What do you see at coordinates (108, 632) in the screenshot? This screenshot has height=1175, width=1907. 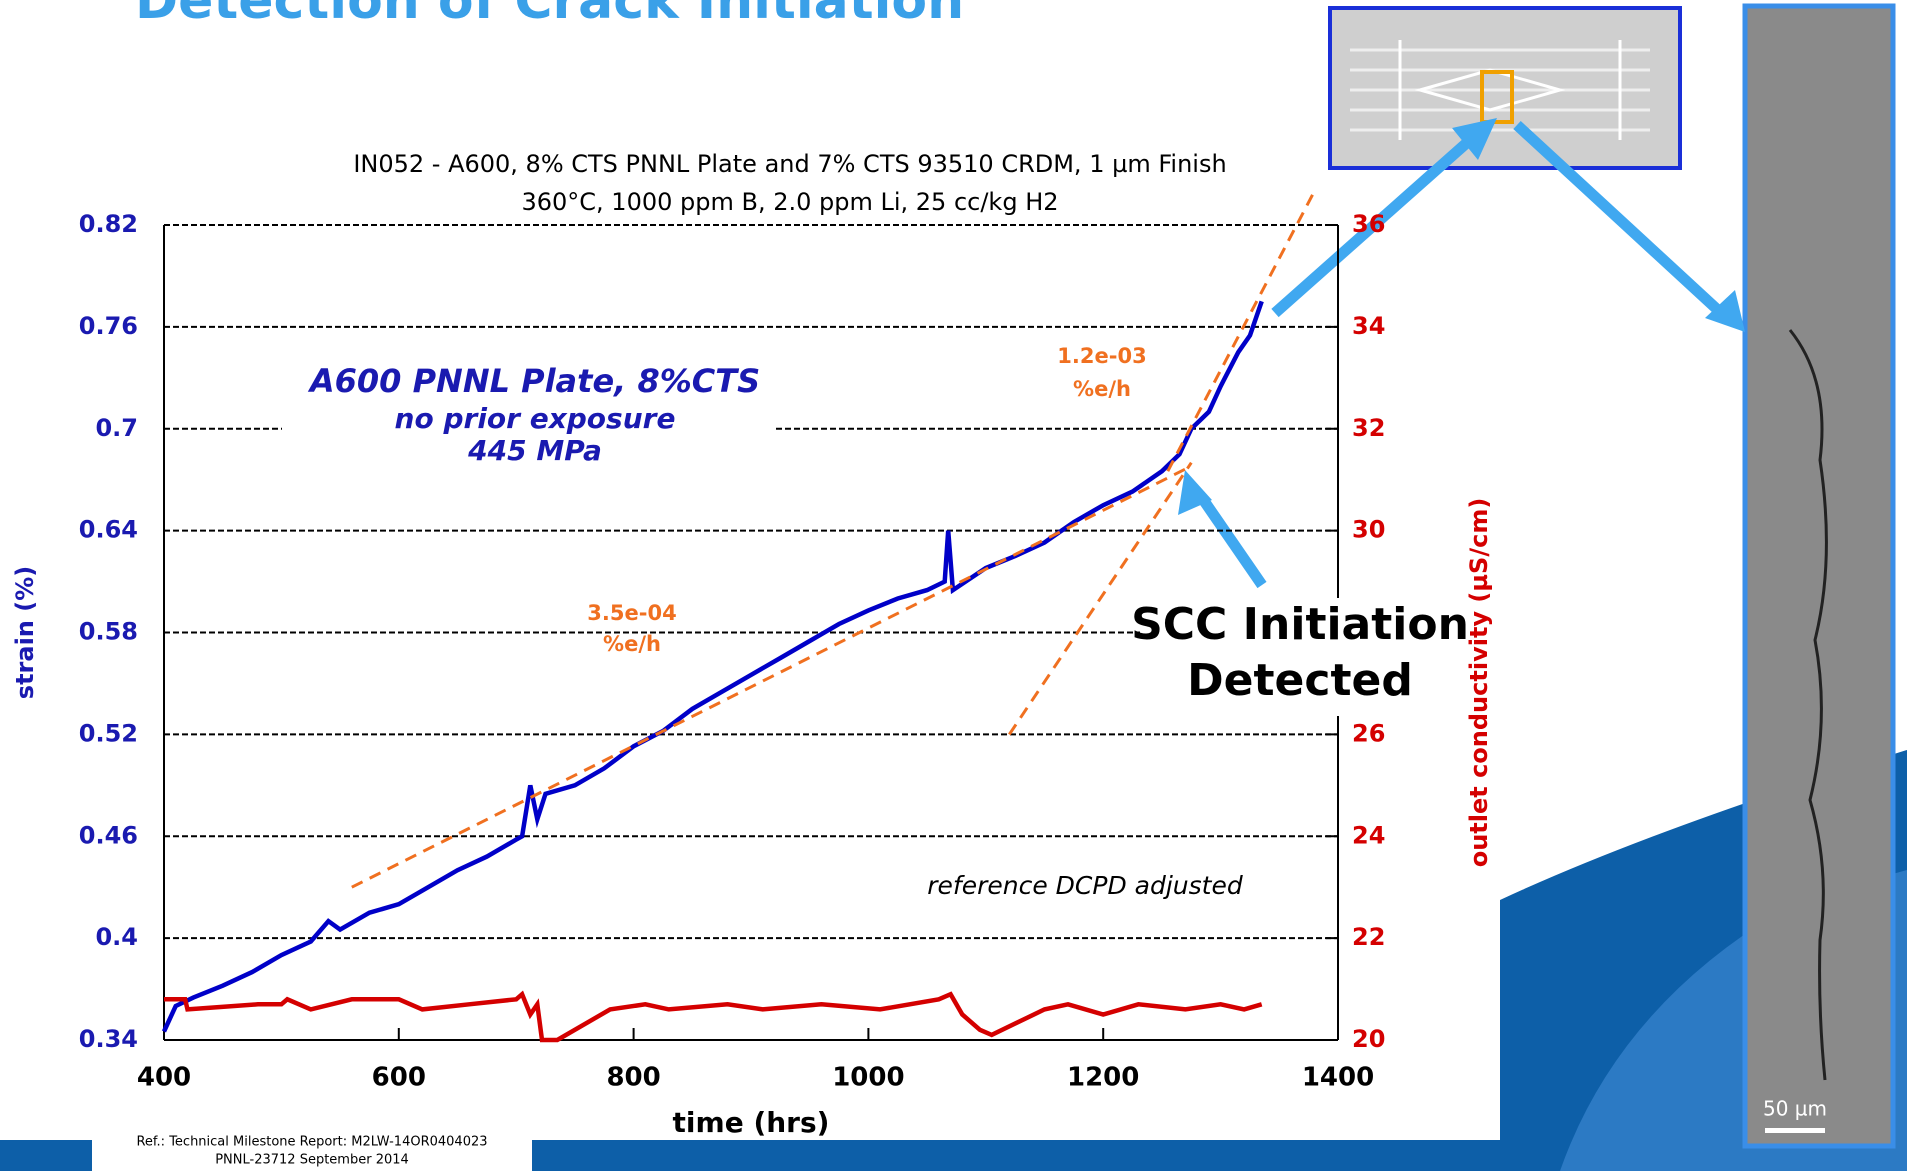 I see `y-tick-label: 0.58` at bounding box center [108, 632].